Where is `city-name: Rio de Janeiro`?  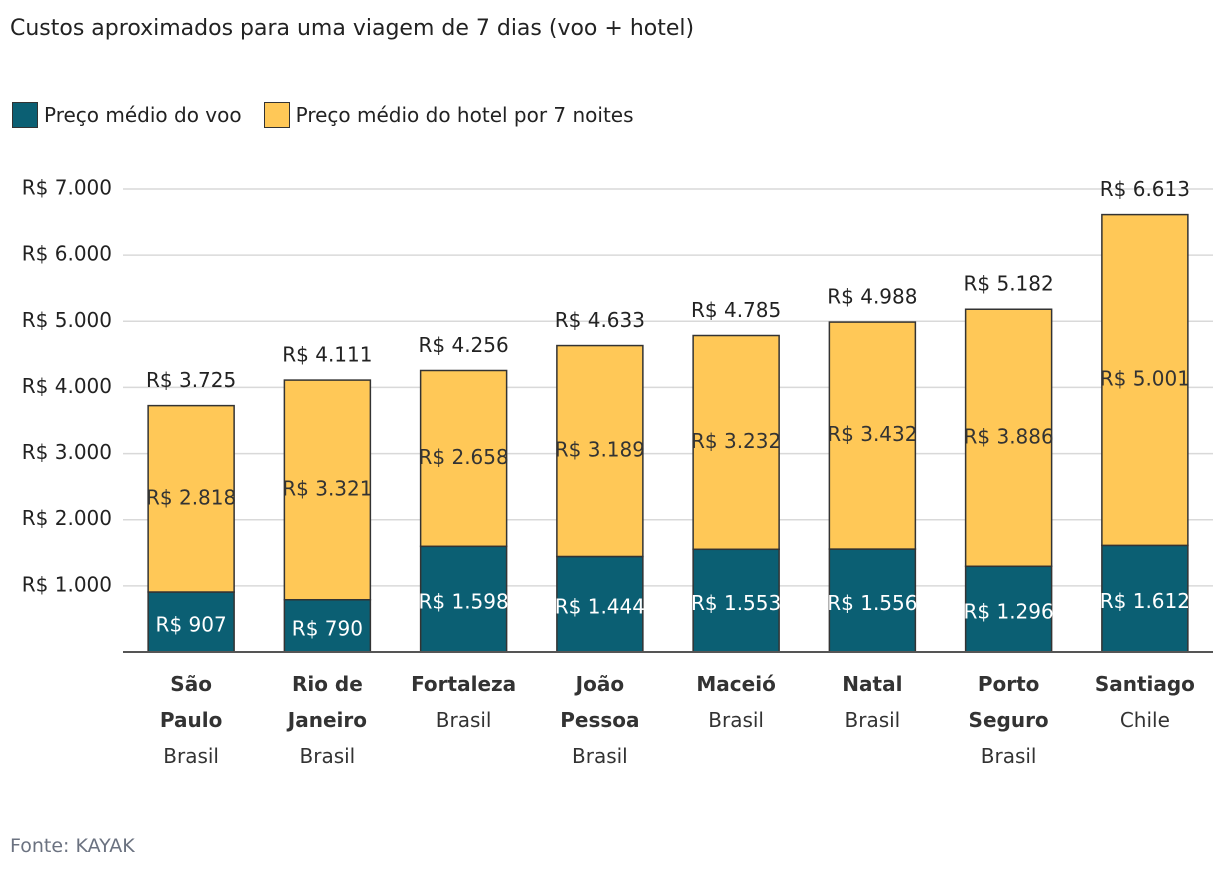 city-name: Rio de Janeiro is located at coordinates (327, 702).